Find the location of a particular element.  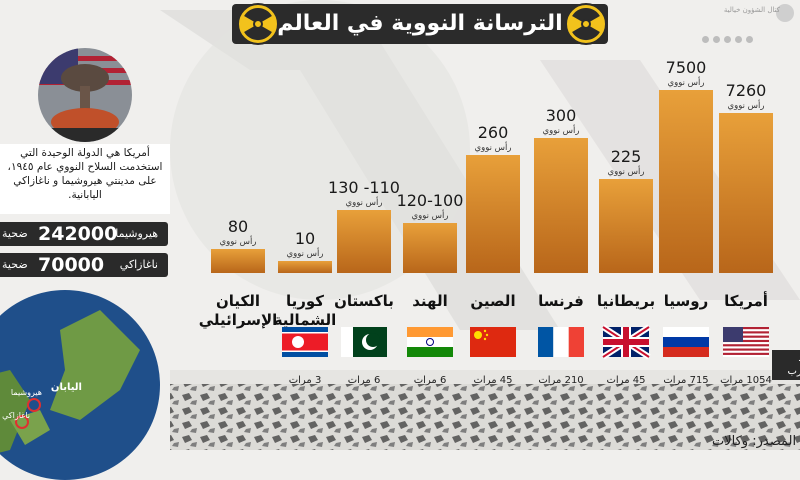

tests-count: 210 مرات is located at coordinates (560, 380).